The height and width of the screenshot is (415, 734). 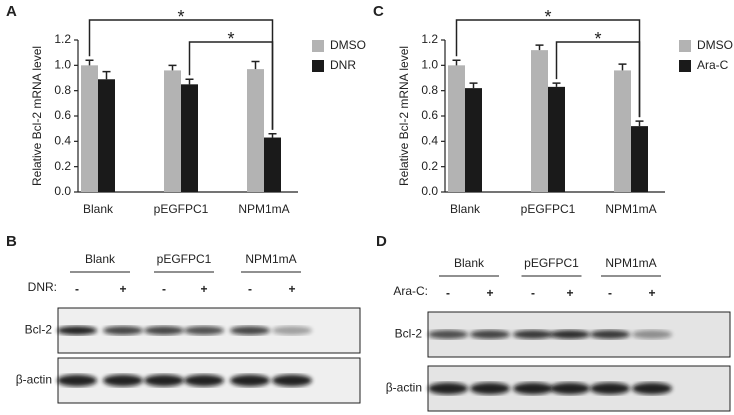 What do you see at coordinates (551, 263) in the screenshot?
I see `group-label: pEGFPC1` at bounding box center [551, 263].